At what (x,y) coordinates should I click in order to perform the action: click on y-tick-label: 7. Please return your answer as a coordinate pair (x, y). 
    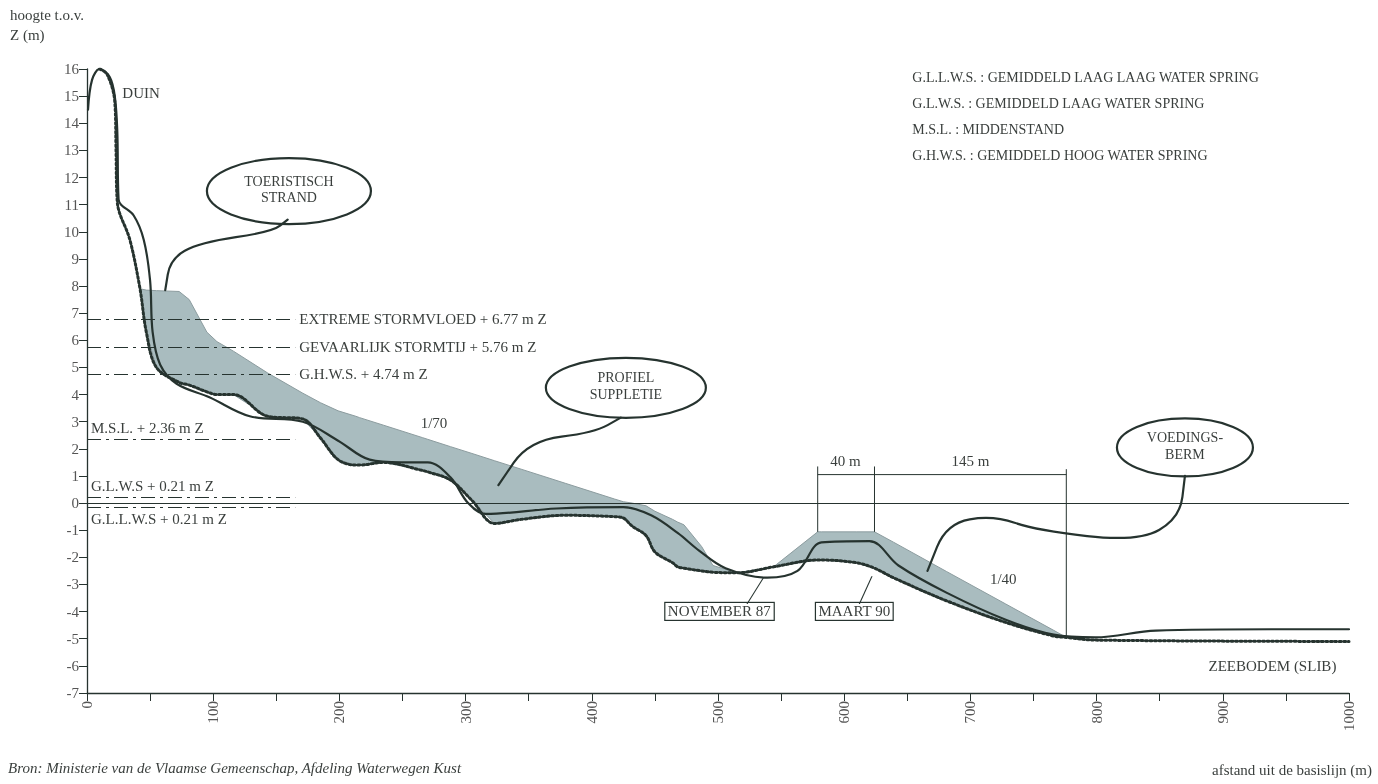
    Looking at the image, I should click on (75, 313).